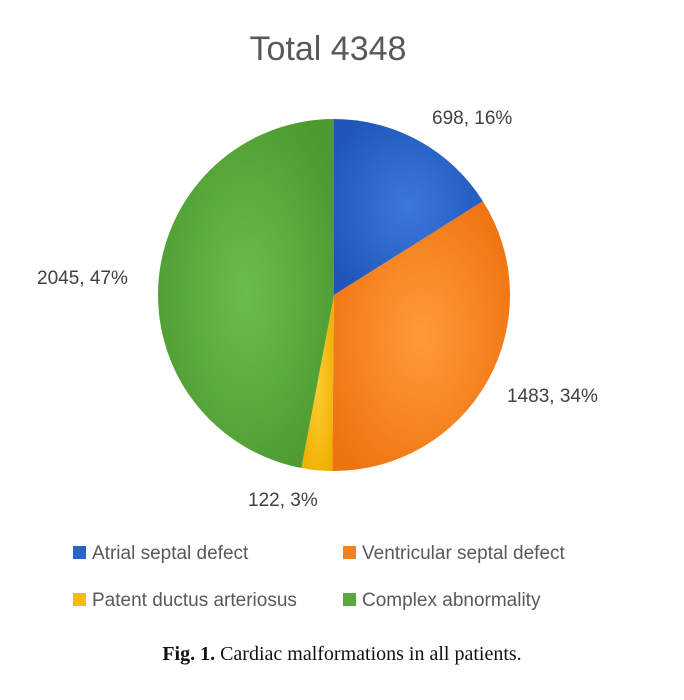 Image resolution: width=684 pixels, height=700 pixels. Describe the element at coordinates (464, 553) in the screenshot. I see `legend-label-ventricular: Ventricular septal defect` at that location.